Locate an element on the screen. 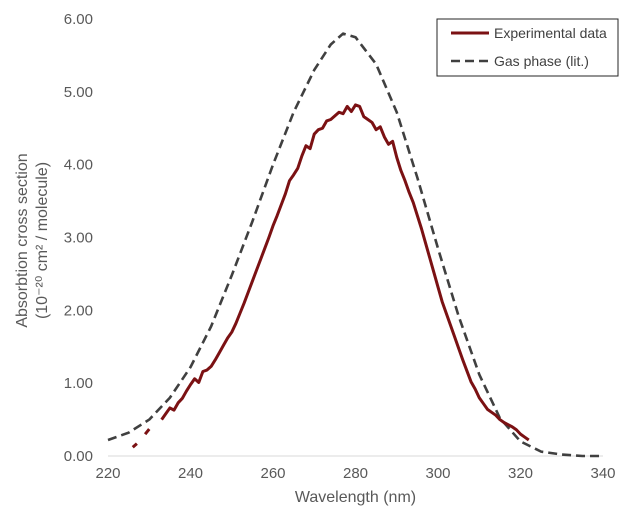  y-tick-label: 5.00 is located at coordinates (78, 92).